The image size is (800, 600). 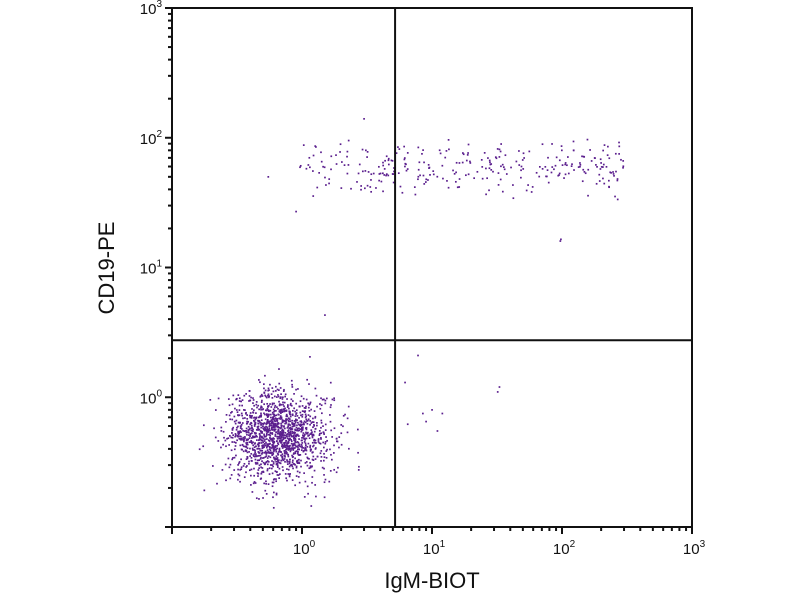 What do you see at coordinates (151, 397) in the screenshot?
I see `y-tick-label: 100` at bounding box center [151, 397].